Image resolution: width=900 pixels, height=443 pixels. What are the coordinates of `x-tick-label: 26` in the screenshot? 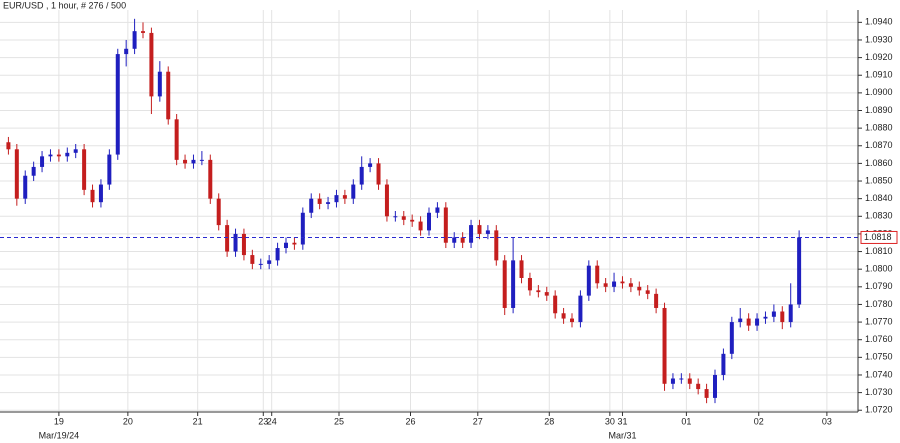 It's located at (410, 421).